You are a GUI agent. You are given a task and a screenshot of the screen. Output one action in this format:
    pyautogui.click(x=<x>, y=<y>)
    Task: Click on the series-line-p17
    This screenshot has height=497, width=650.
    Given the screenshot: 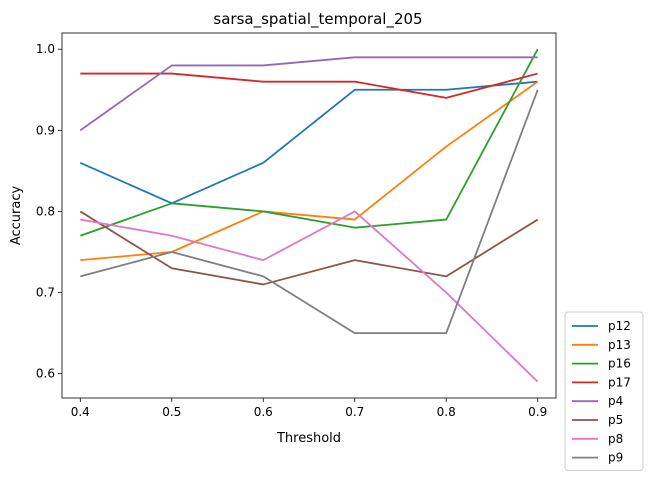 What is the action you would take?
    pyautogui.click(x=309, y=85)
    